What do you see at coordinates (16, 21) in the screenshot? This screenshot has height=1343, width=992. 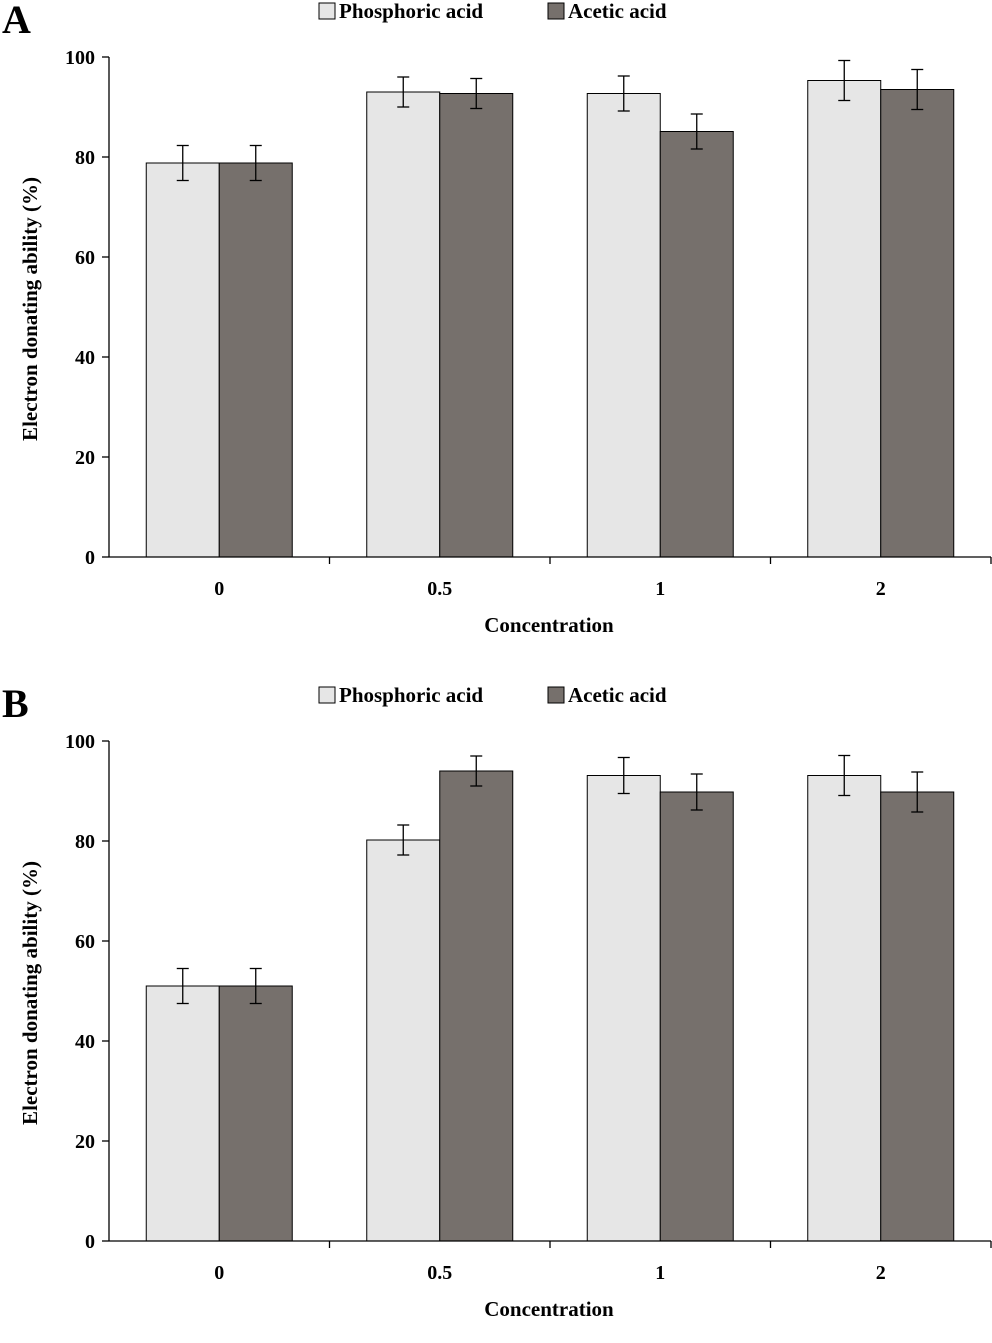 I see `panel-letter: A` at bounding box center [16, 21].